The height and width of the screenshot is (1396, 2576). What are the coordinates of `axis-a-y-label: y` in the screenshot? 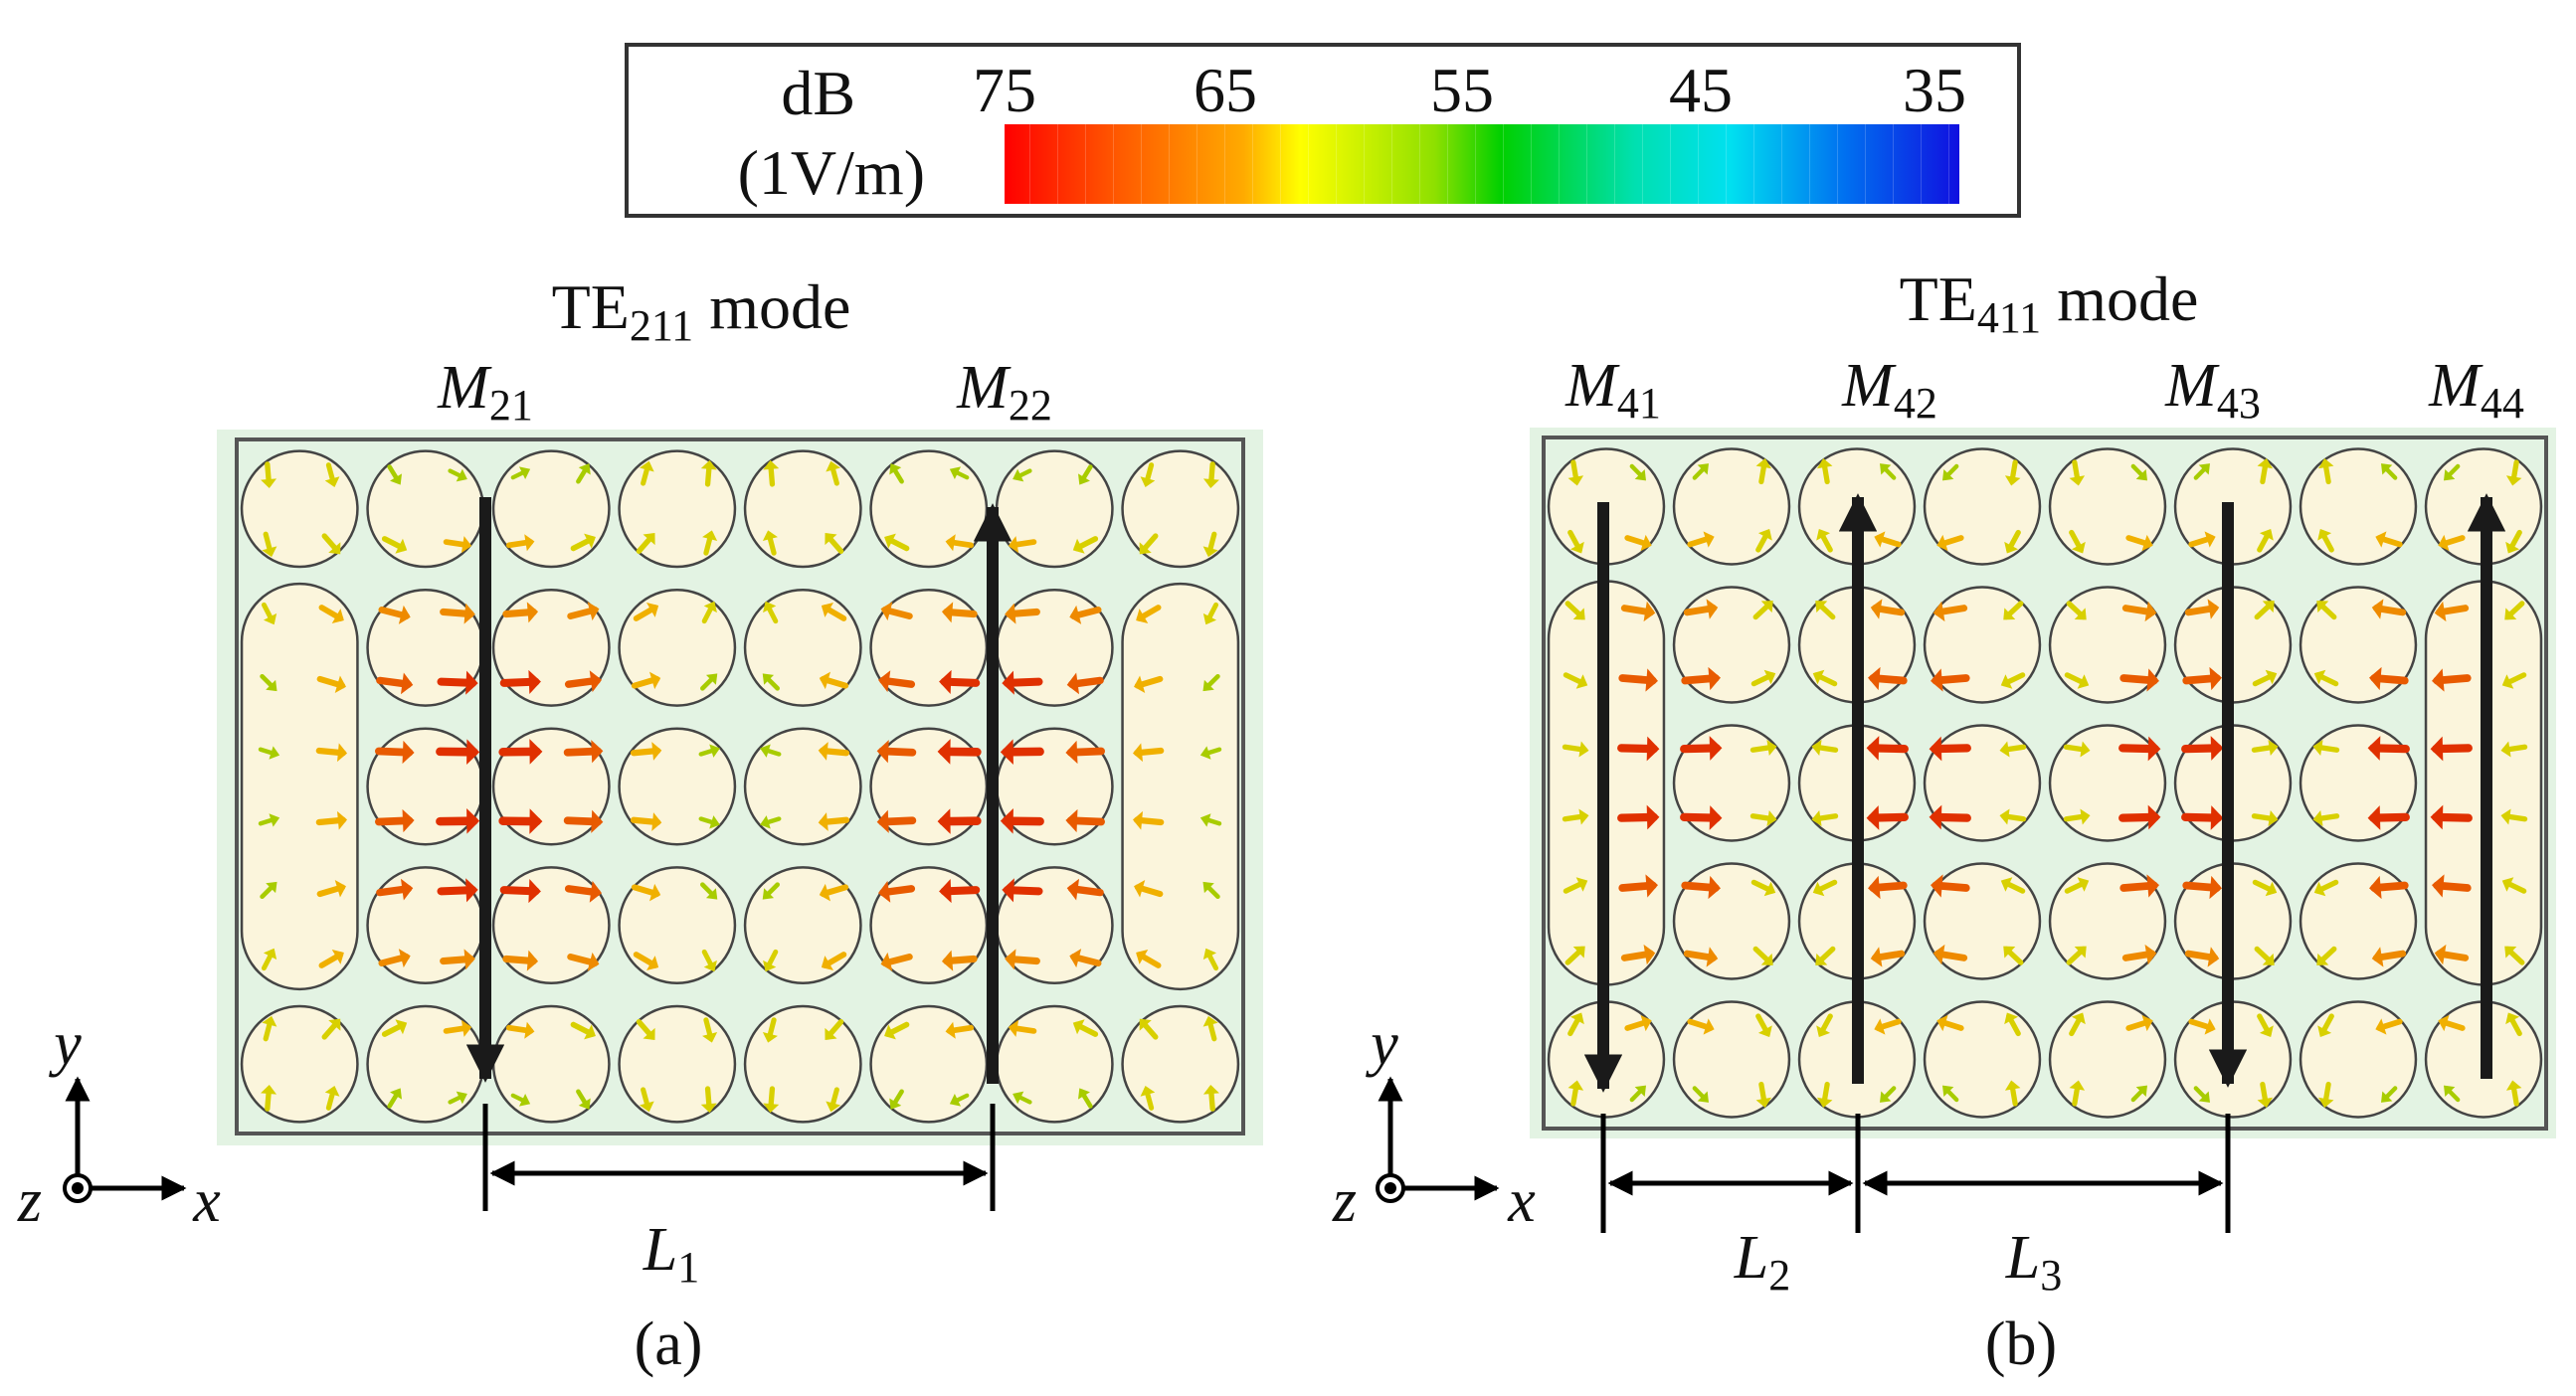 It's located at (65, 1044).